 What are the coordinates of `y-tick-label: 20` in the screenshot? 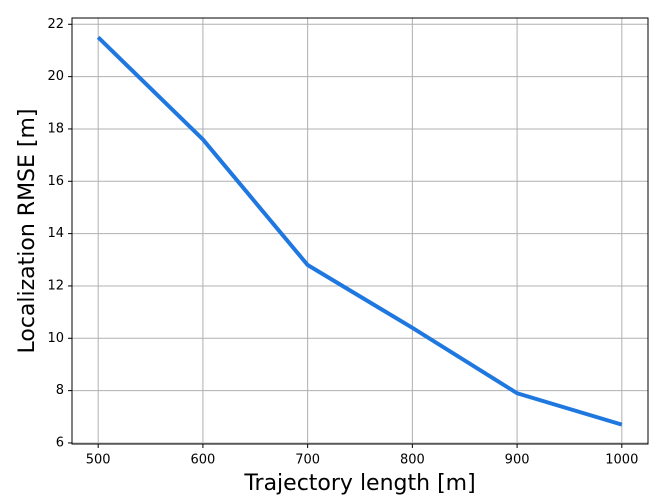 It's located at (55, 76).